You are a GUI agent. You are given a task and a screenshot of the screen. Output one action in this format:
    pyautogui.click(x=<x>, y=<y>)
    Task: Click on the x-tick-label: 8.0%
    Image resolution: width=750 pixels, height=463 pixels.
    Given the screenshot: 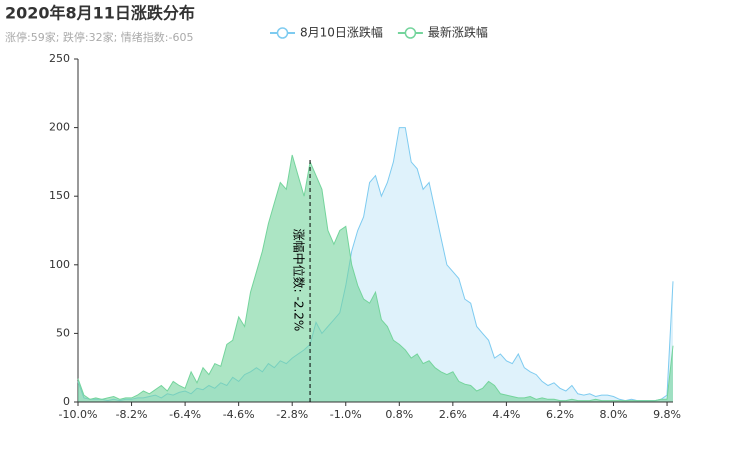 What is the action you would take?
    pyautogui.click(x=614, y=414)
    